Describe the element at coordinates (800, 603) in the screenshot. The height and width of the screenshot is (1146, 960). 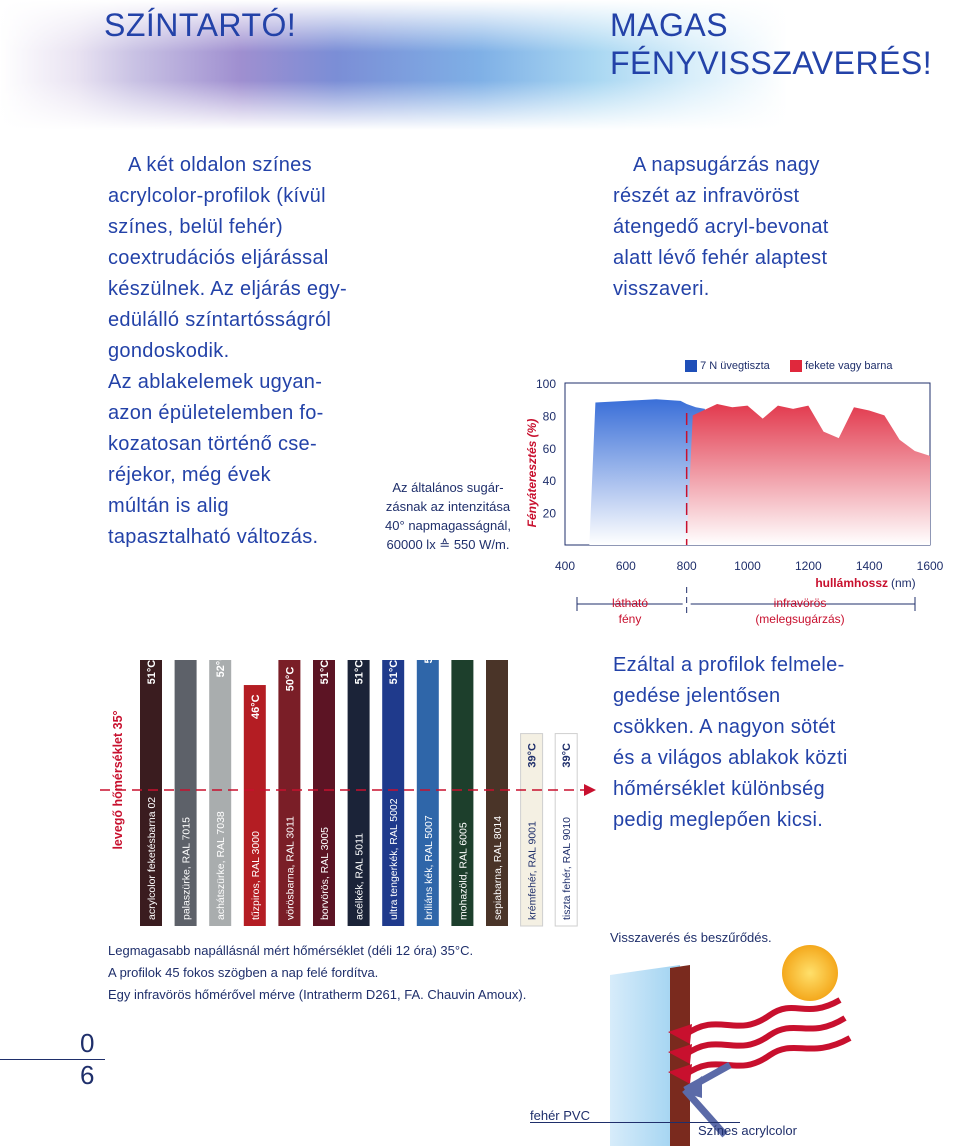
I see `infrared-label: infravörös` at that location.